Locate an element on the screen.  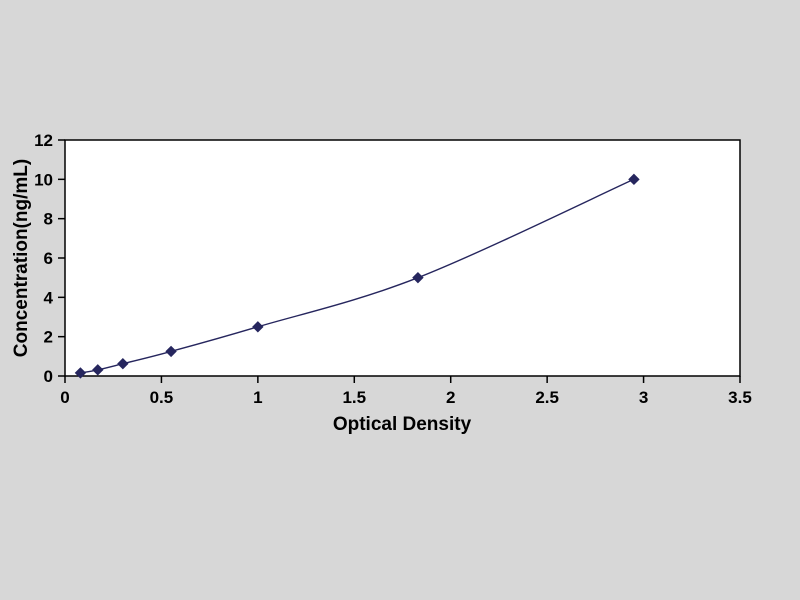
y-tick-label: 6 is located at coordinates (48, 258).